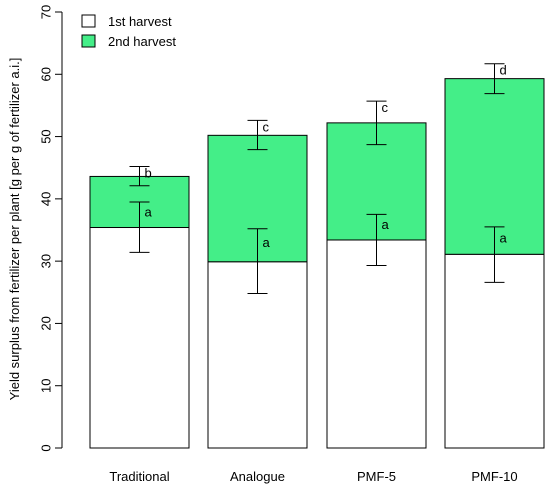 The height and width of the screenshot is (489, 550). Describe the element at coordinates (140, 21) in the screenshot. I see `legend-label: 1st harvest` at that location.